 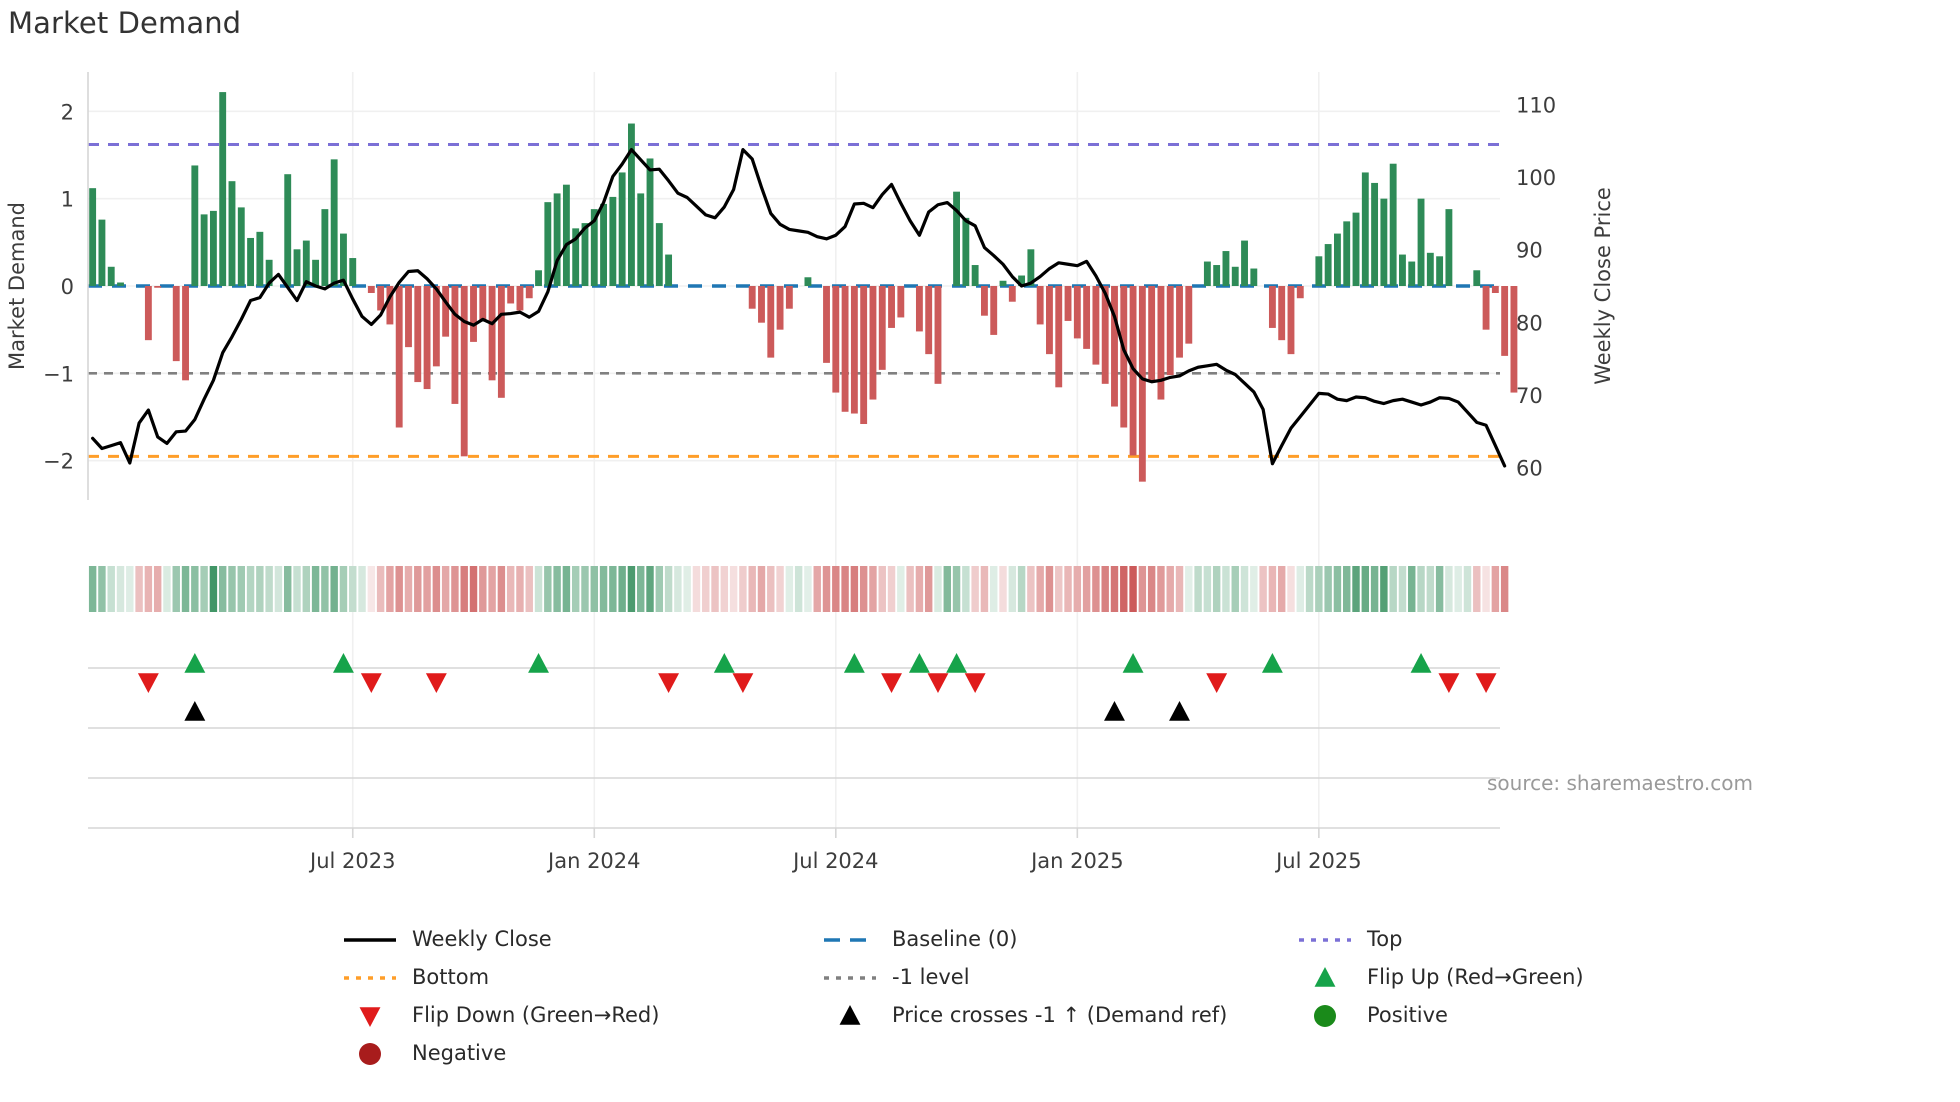 I want to click on legend-item-label: Bottom, so click(x=450, y=977).